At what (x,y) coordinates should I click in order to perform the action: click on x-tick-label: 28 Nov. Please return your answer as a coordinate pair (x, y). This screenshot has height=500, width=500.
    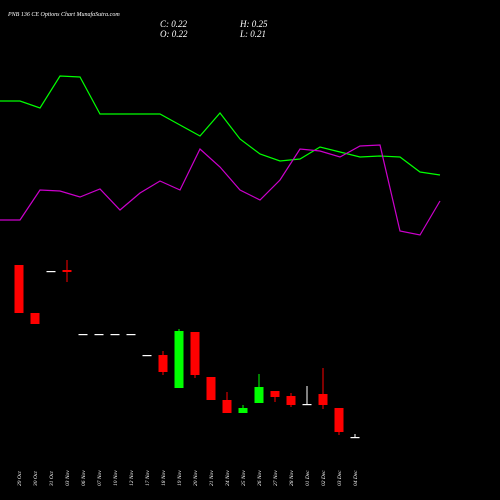
    Looking at the image, I should click on (292, 478).